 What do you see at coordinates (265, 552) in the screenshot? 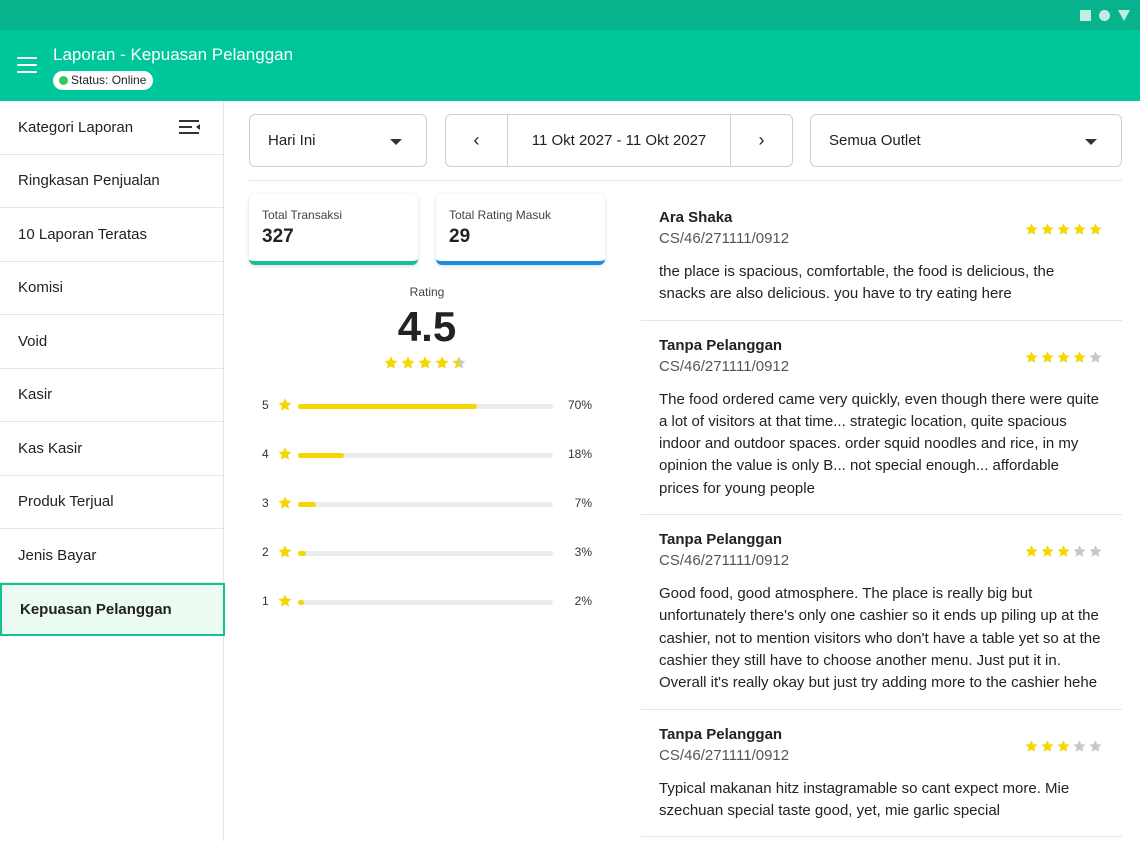
I see `distribution-star-number: 2` at bounding box center [265, 552].